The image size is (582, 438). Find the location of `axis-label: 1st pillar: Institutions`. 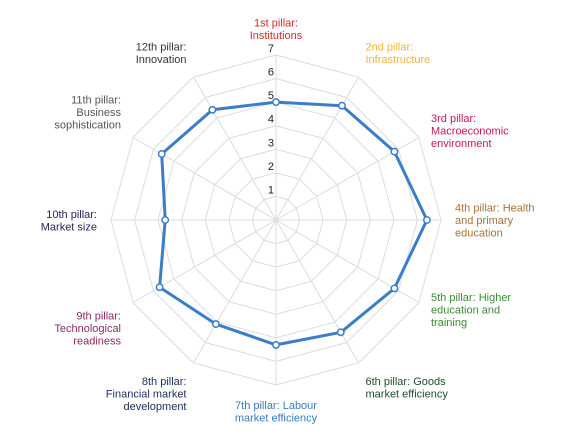

axis-label: 1st pillar: Institutions is located at coordinates (276, 30).